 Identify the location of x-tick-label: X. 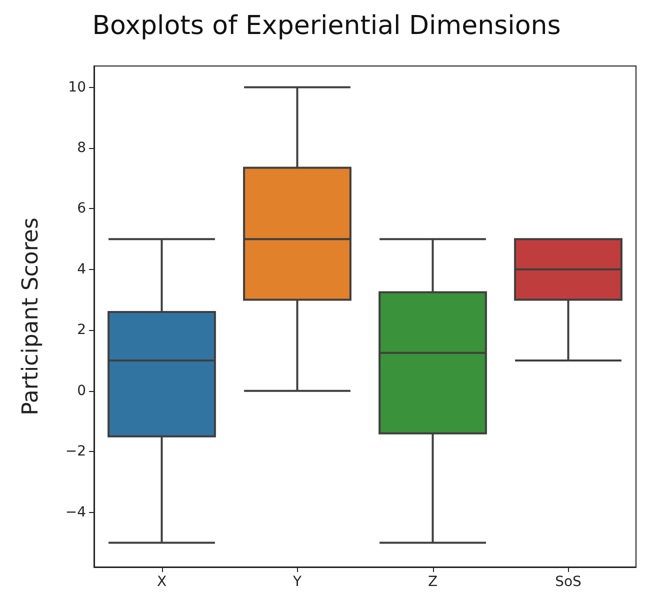
(161, 582).